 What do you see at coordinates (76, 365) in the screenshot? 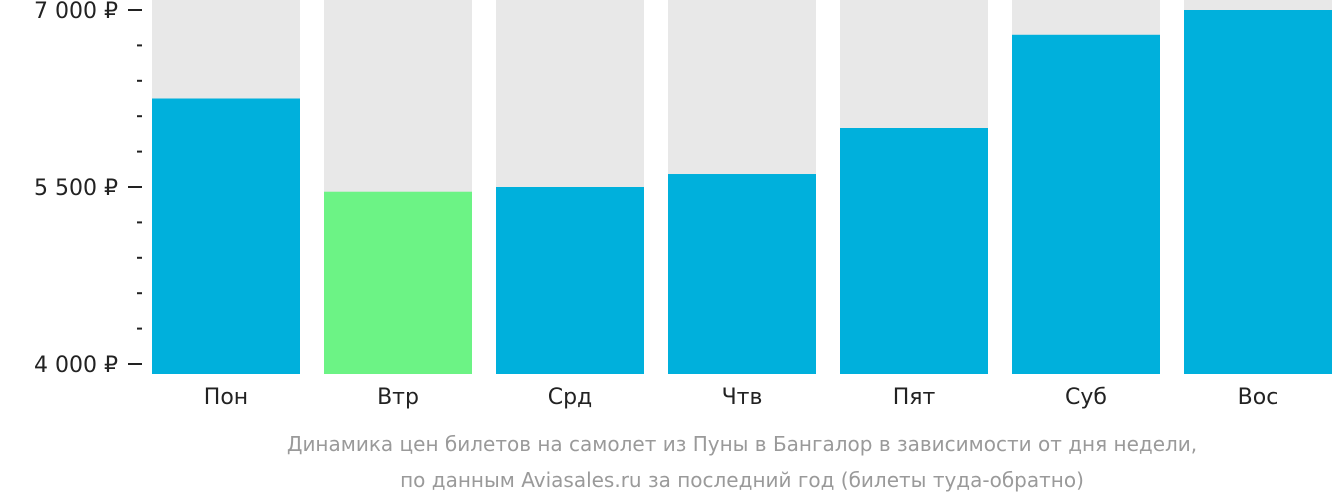
I see `y-tick-label: 4 000 ₽` at bounding box center [76, 365].